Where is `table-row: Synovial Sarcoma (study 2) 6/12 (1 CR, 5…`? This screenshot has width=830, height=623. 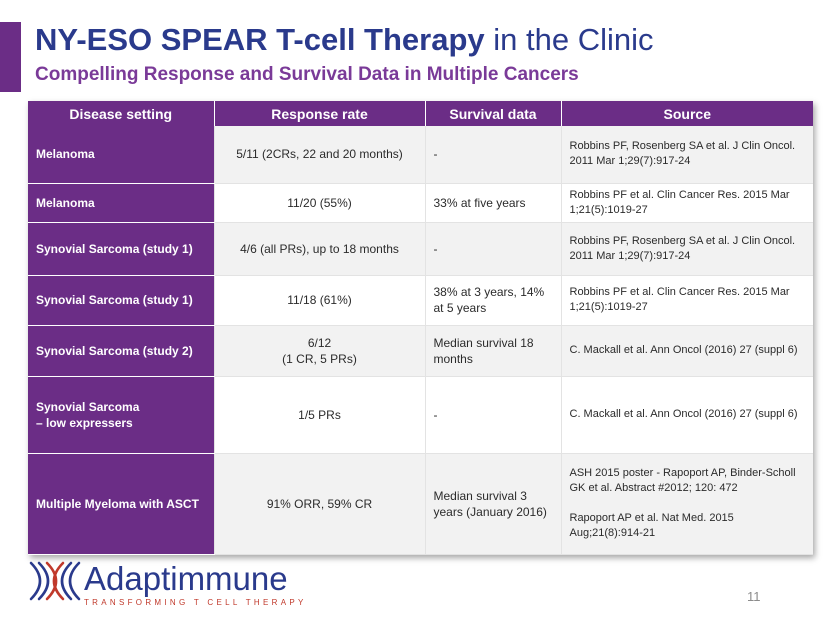
table-row: Synovial Sarcoma (study 2) 6/12 (1 CR, 5… is located at coordinates (420, 351).